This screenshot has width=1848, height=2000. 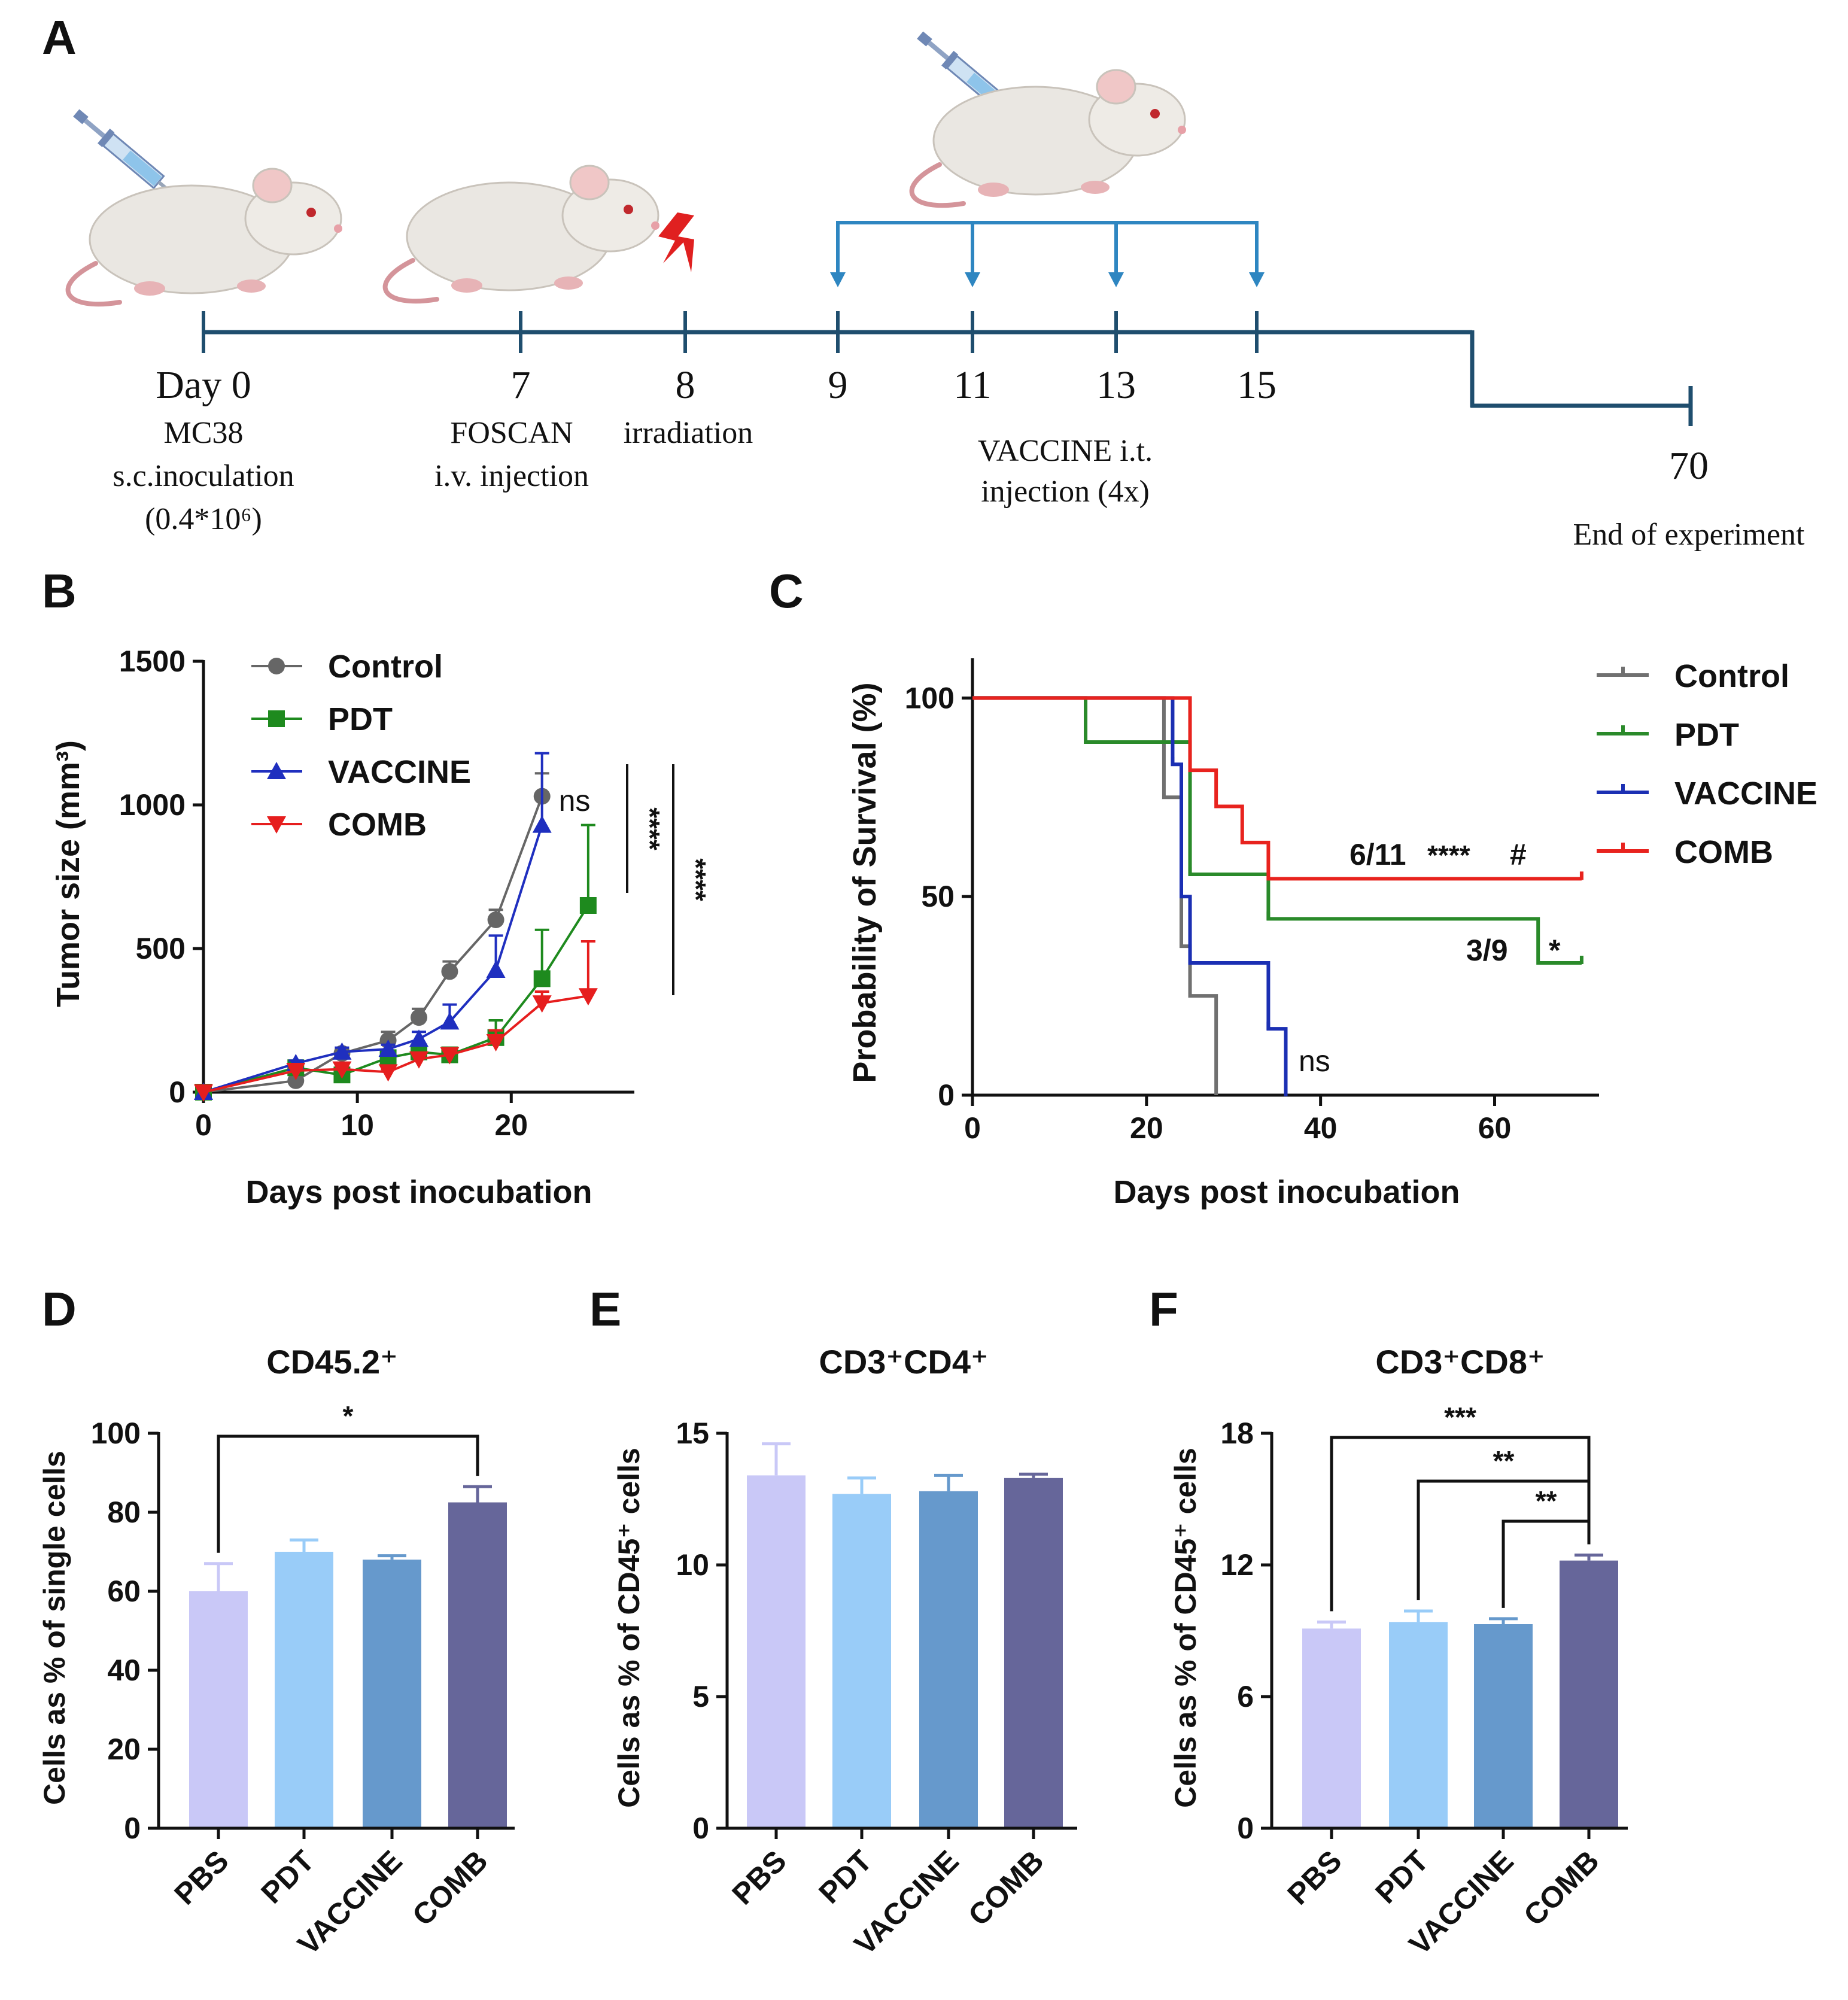 I want to click on annotation-comb-hash: #, so click(x=1519, y=854).